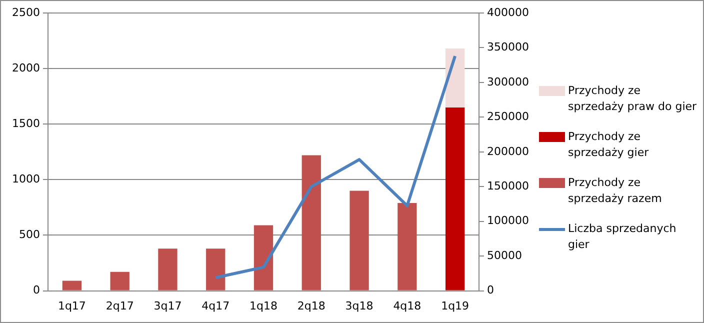 The height and width of the screenshot is (323, 704). What do you see at coordinates (508, 81) in the screenshot?
I see `y2-tick-label: 300000` at bounding box center [508, 81].